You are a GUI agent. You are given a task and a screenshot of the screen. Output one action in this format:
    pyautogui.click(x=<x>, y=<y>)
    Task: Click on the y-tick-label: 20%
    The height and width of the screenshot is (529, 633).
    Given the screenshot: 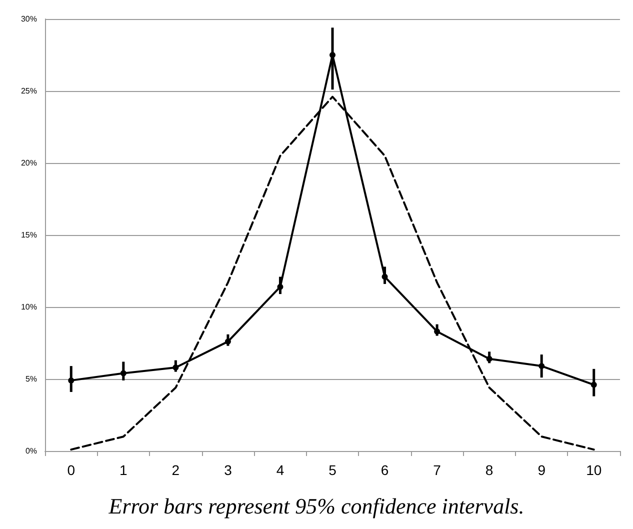 What is the action you would take?
    pyautogui.click(x=28, y=163)
    